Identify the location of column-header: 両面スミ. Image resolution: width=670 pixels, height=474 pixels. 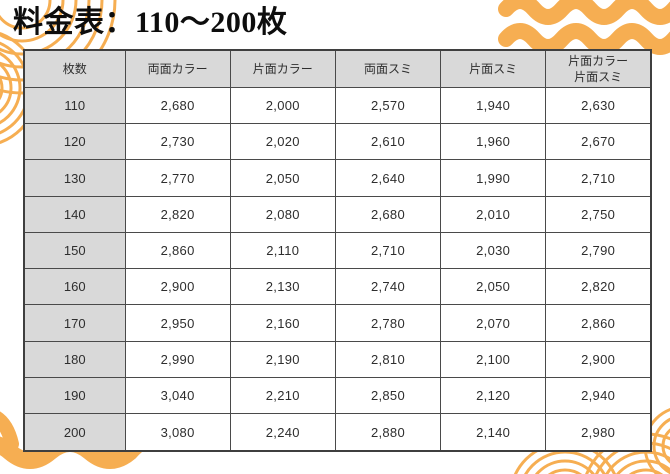
(388, 68).